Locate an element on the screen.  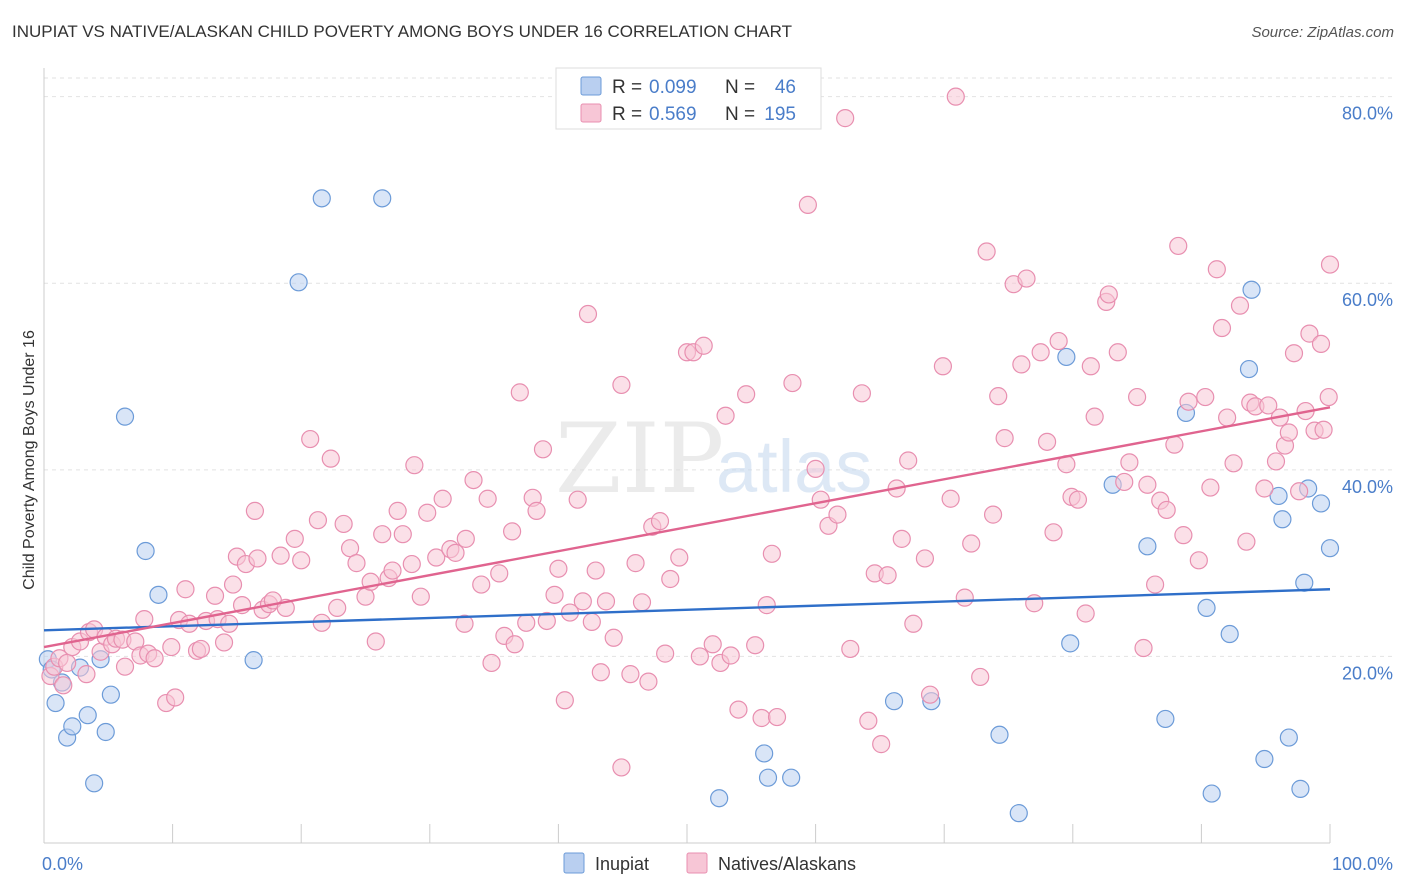
stats-n-value: 46 is located at coordinates (785, 87).